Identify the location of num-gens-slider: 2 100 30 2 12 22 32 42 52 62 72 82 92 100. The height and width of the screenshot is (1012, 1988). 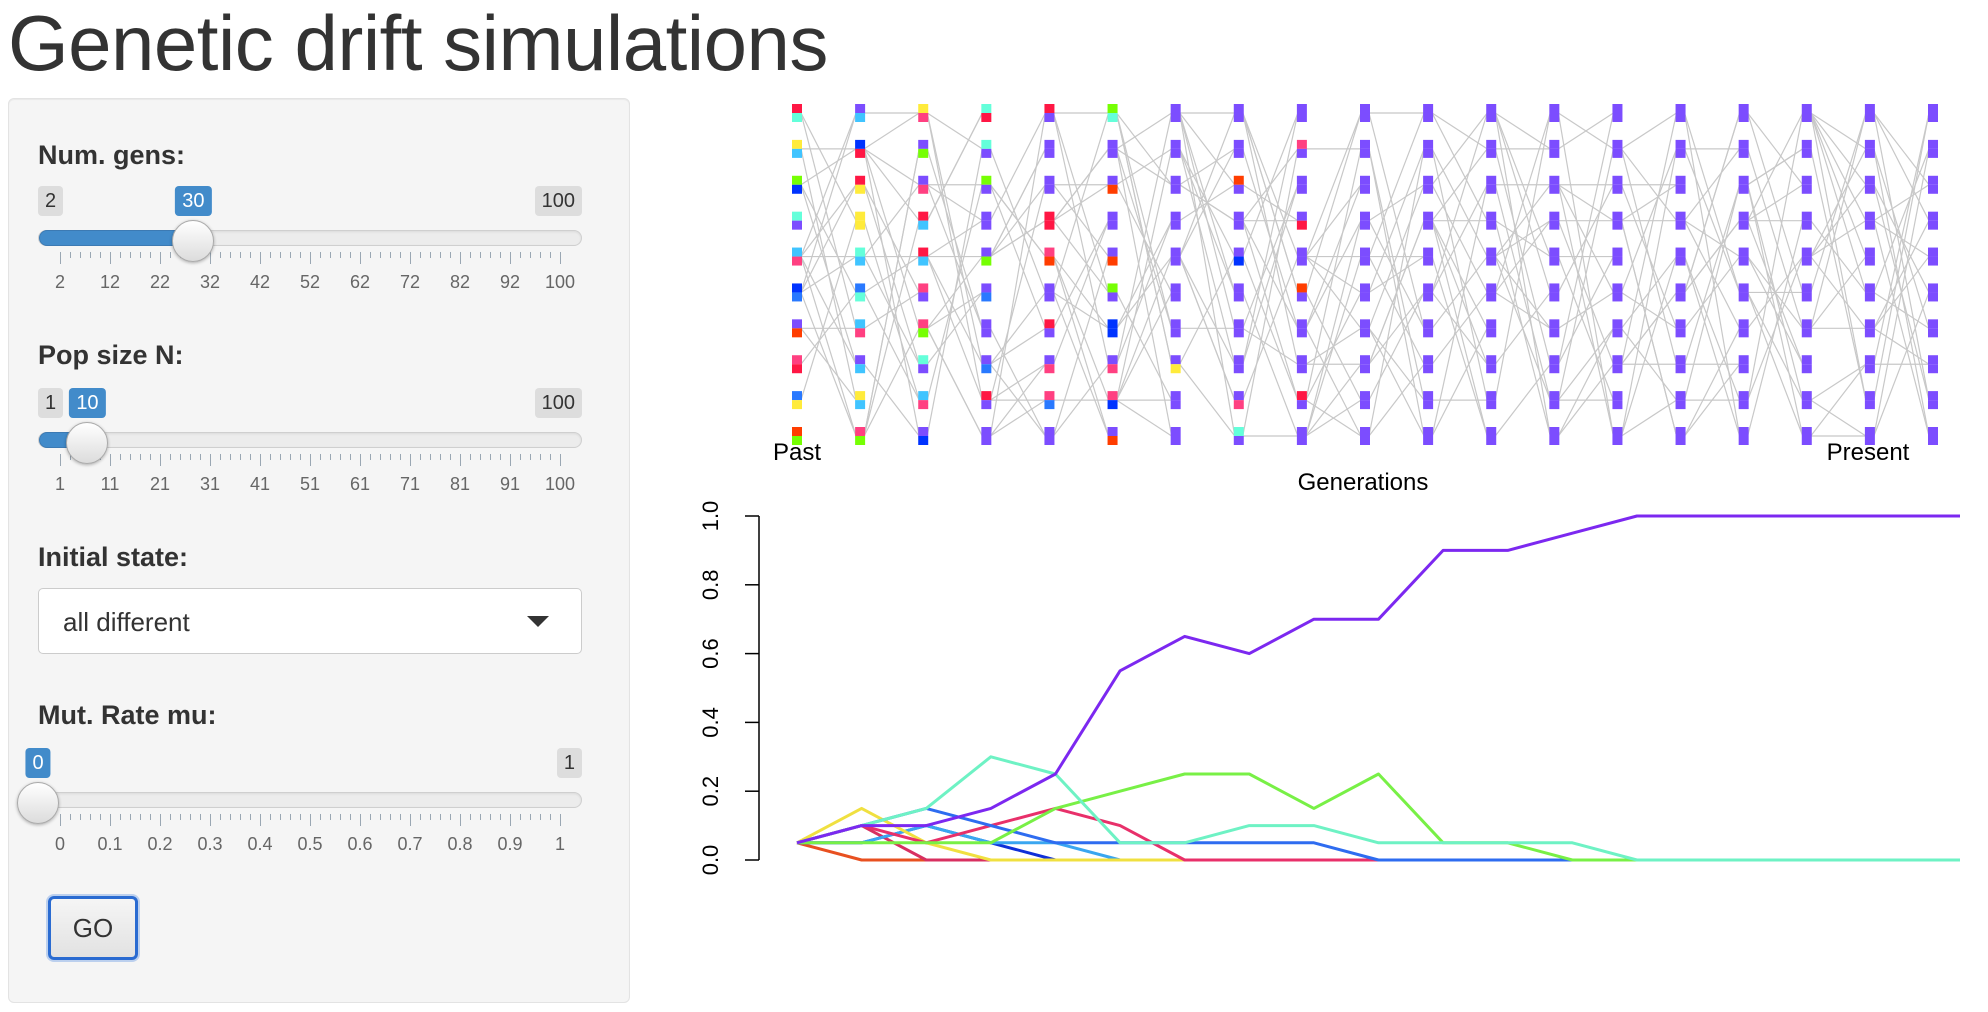
(310, 251).